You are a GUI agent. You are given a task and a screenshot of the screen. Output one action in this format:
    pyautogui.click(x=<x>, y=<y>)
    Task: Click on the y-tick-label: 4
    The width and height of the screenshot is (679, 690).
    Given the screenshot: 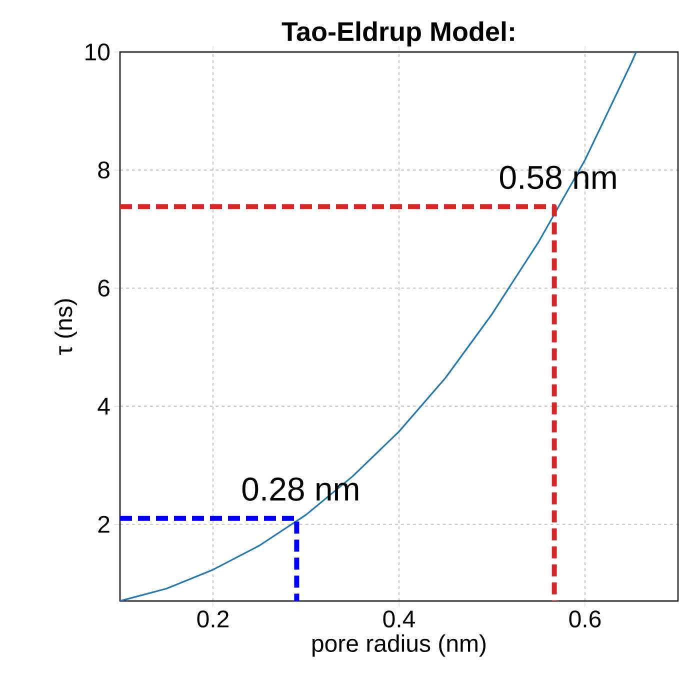 What is the action you would take?
    pyautogui.click(x=104, y=406)
    